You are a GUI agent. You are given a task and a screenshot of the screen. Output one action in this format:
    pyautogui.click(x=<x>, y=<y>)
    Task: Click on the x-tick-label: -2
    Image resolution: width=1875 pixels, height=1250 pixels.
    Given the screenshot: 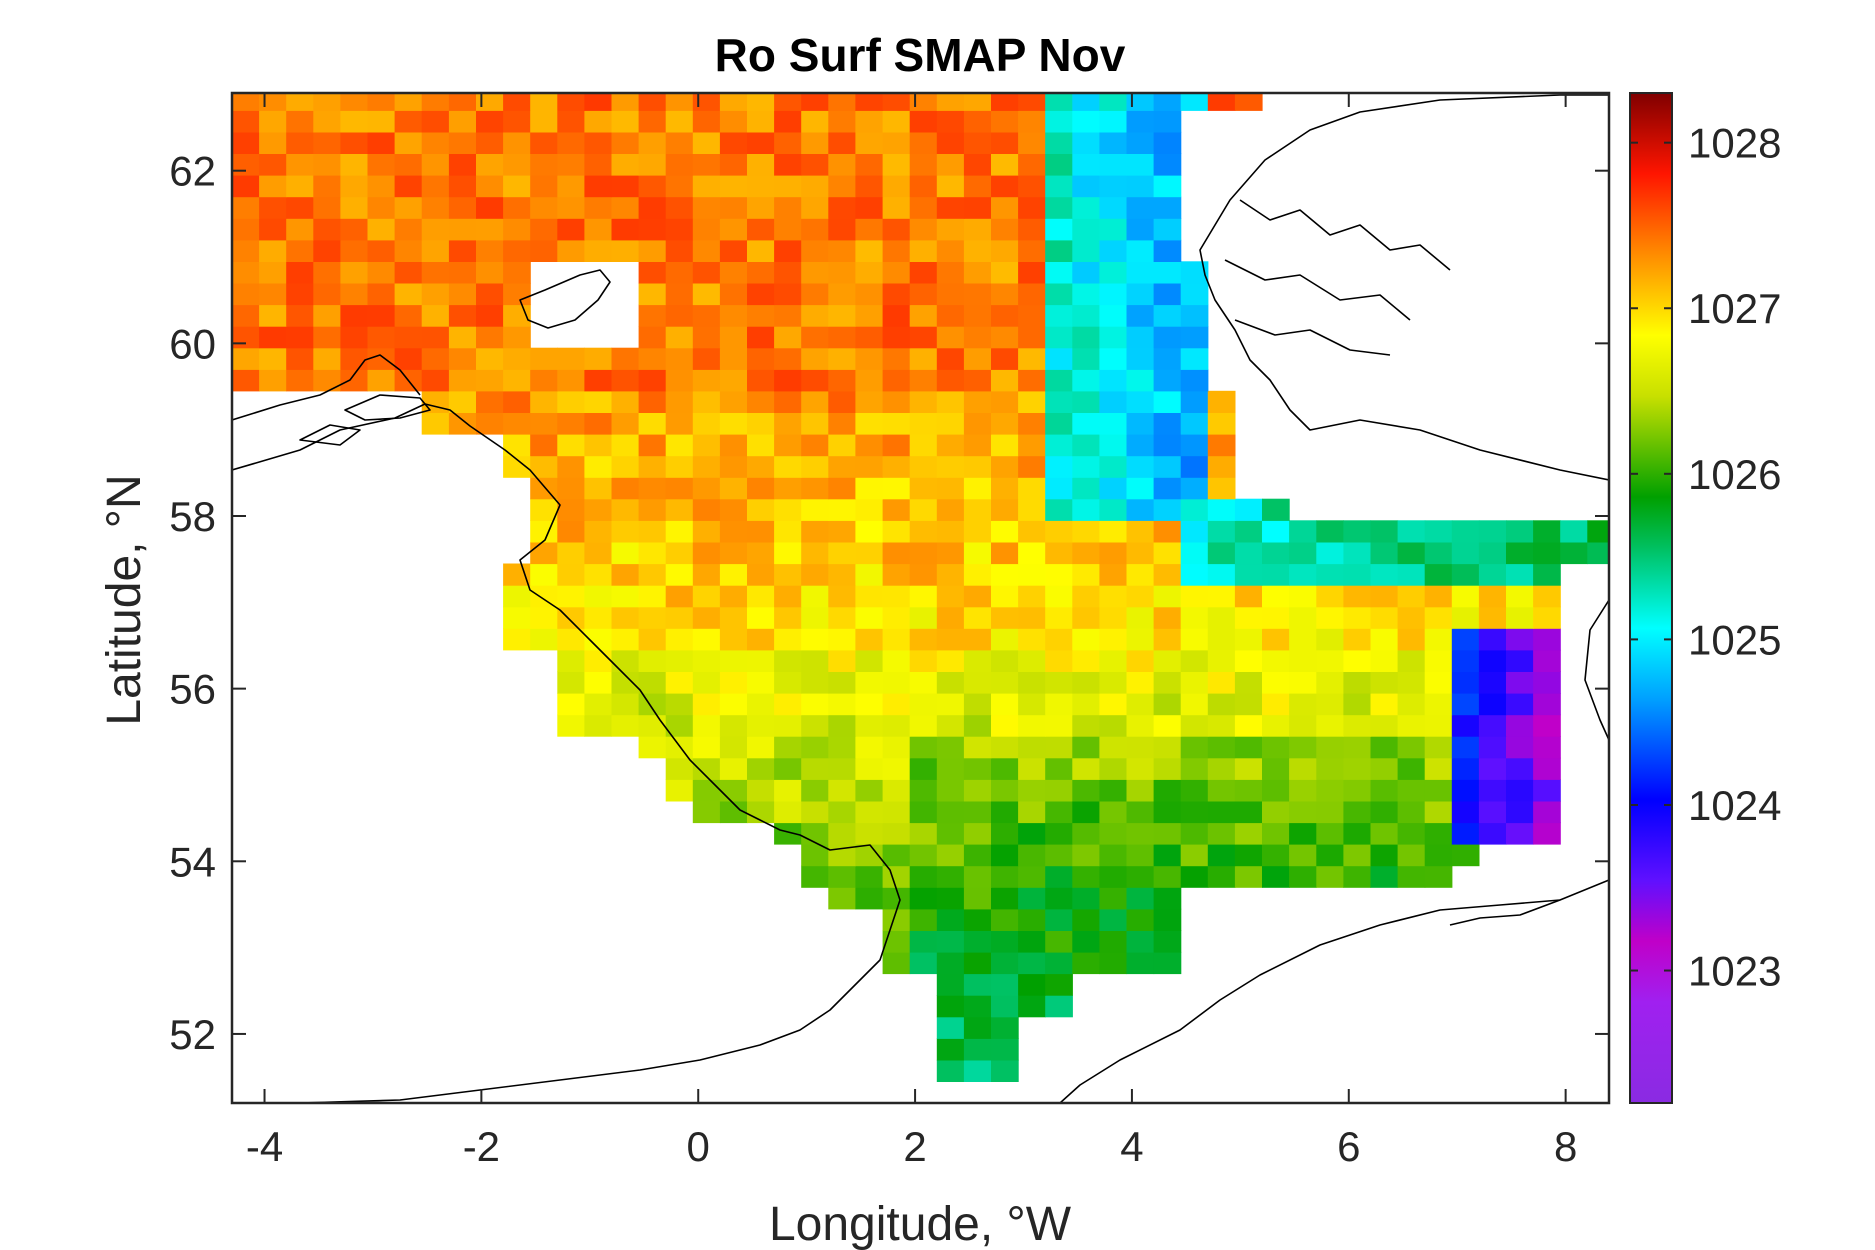 What is the action you would take?
    pyautogui.click(x=481, y=1146)
    